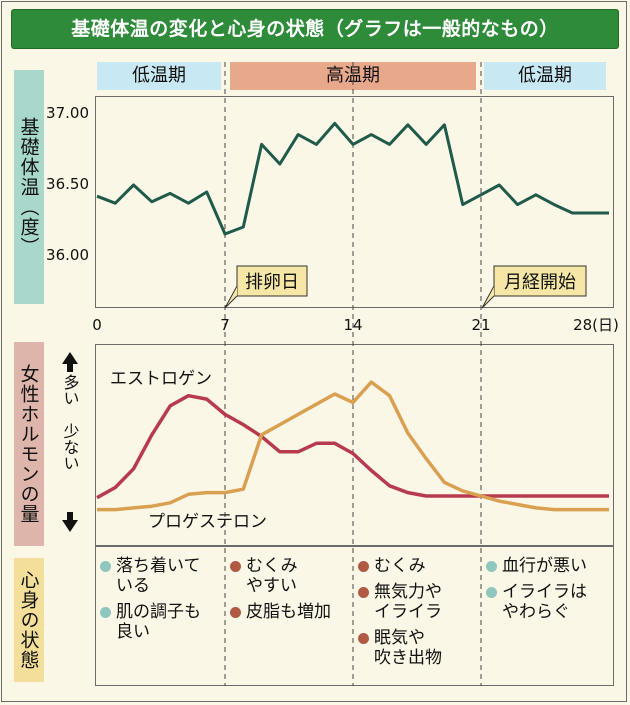 This screenshot has height=705, width=630. I want to click on state-column-high-1: むくみ やすい 皮脂も増加, so click(290, 592).